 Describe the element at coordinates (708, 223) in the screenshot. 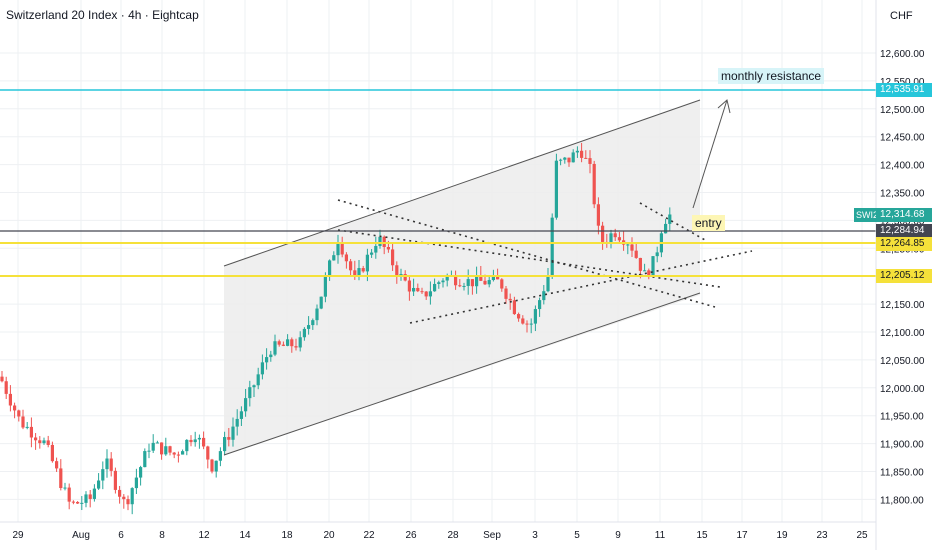

I see `entry-annotation: entry` at that location.